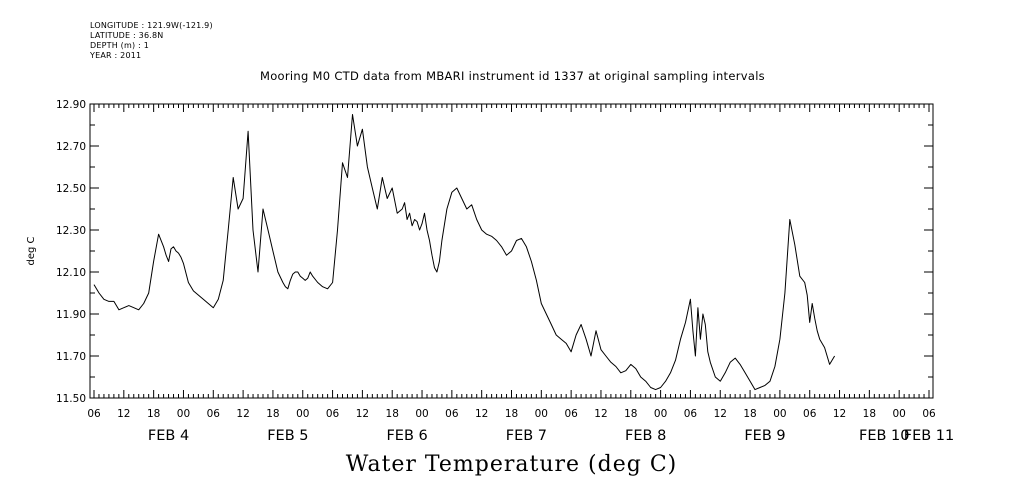 The width and height of the screenshot is (1009, 504). I want to click on x-axis-title: Water Temperature (deg C), so click(511, 464).